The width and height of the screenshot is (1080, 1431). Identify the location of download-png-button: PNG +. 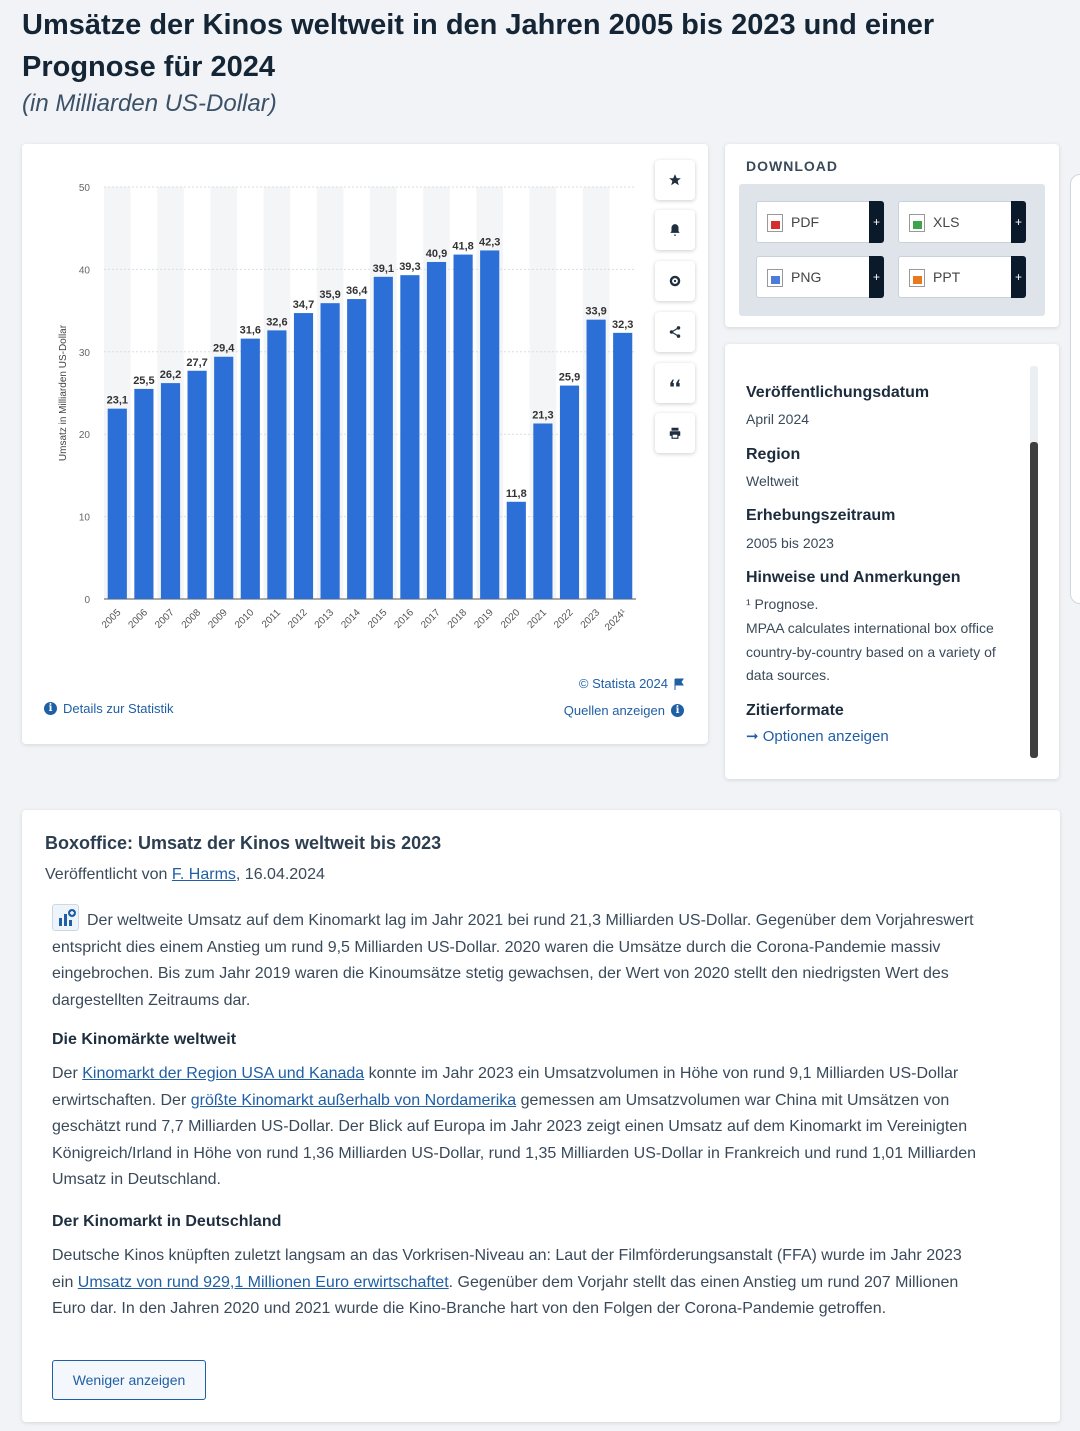
(820, 277).